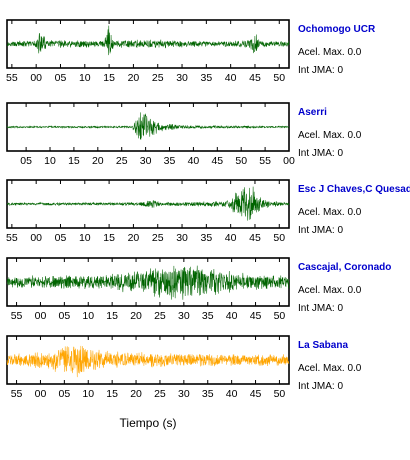 The height and width of the screenshot is (460, 410). What do you see at coordinates (323, 345) in the screenshot?
I see `station-name: La Sabana` at bounding box center [323, 345].